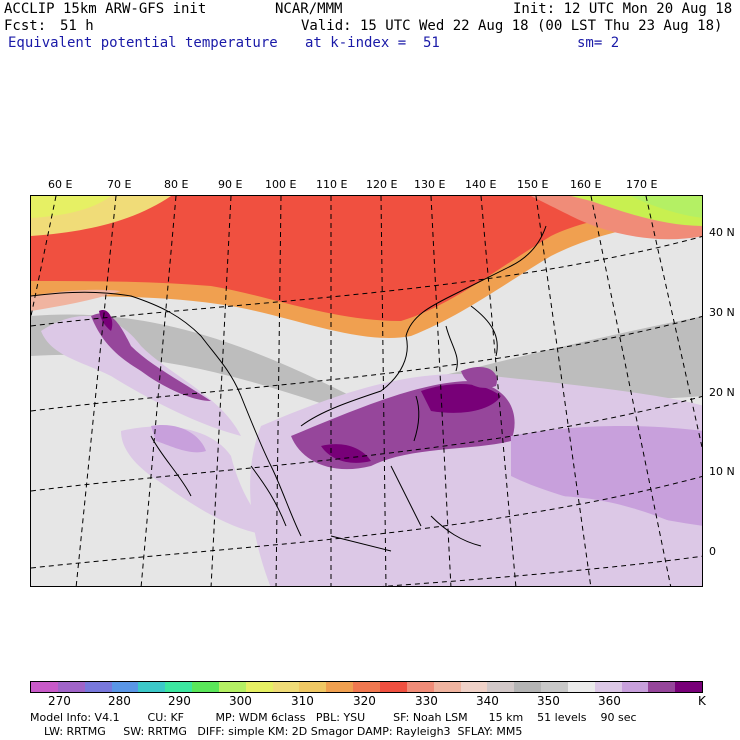 This screenshot has width=740, height=740. What do you see at coordinates (240, 701) in the screenshot?
I see `colorbar-label: 300` at bounding box center [240, 701].